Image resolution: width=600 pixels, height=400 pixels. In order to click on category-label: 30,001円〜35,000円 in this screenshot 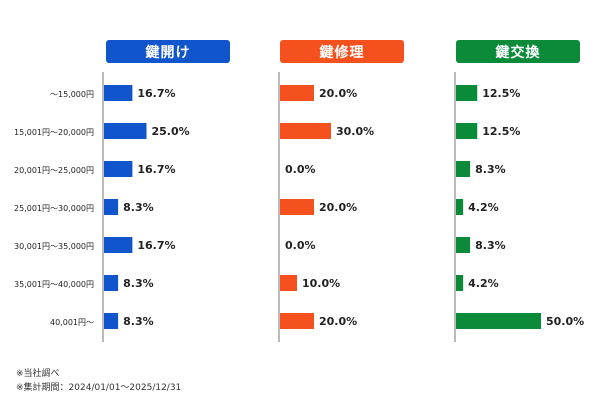, I will do `click(54, 246)`.